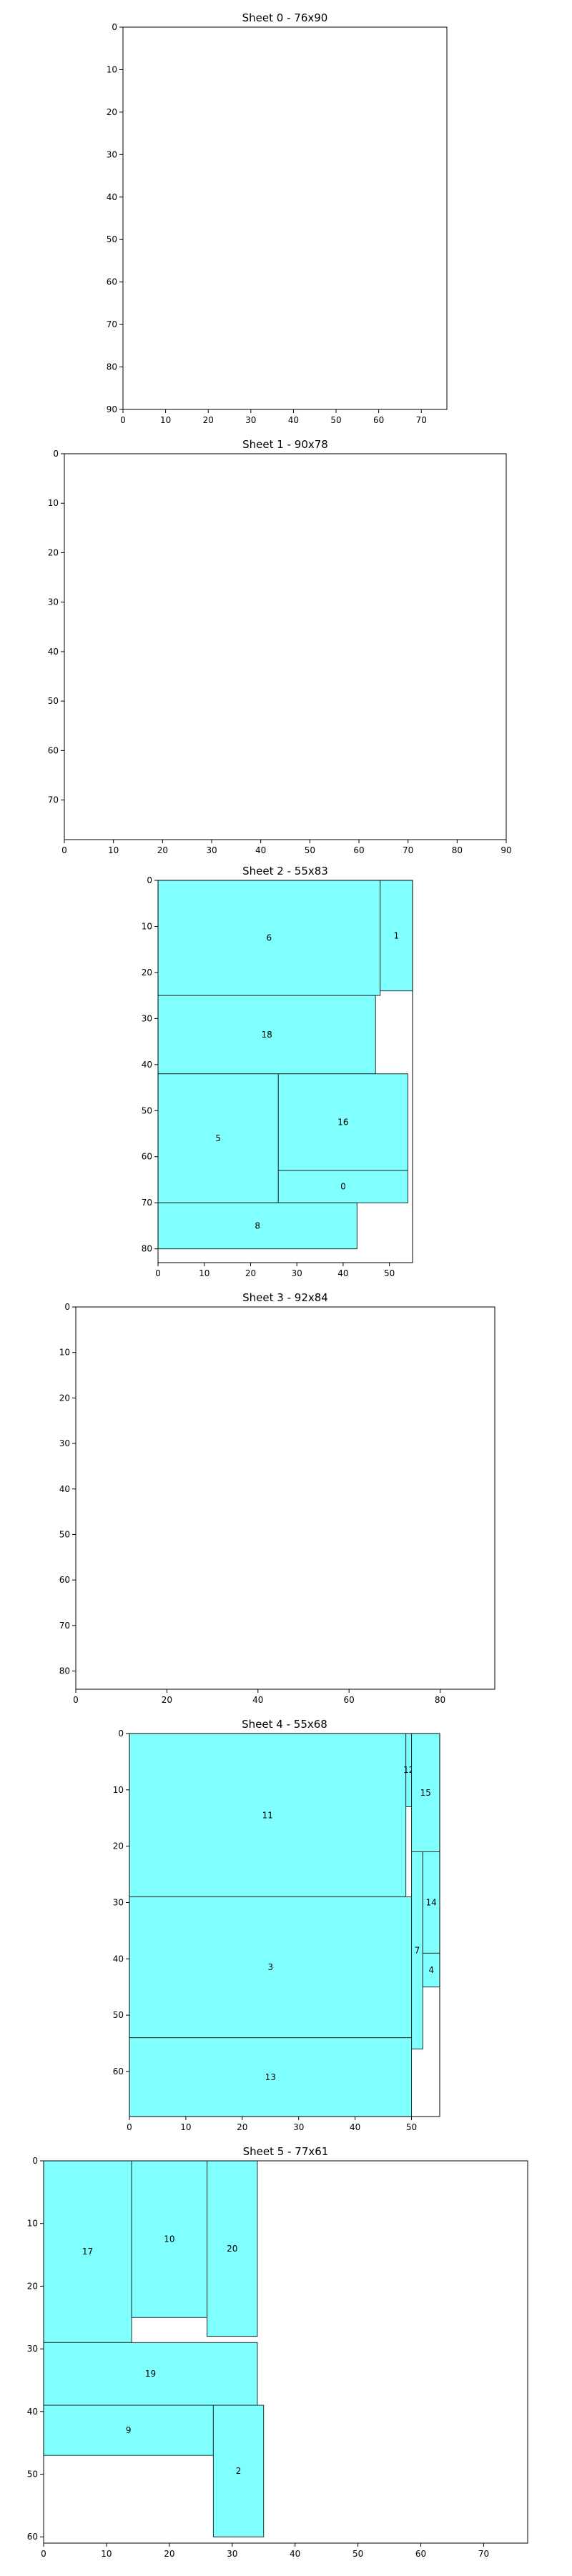 The height and width of the screenshot is (2576, 572). Describe the element at coordinates (250, 1273) in the screenshot. I see `sheet-2-x-tick-label: 20` at that location.